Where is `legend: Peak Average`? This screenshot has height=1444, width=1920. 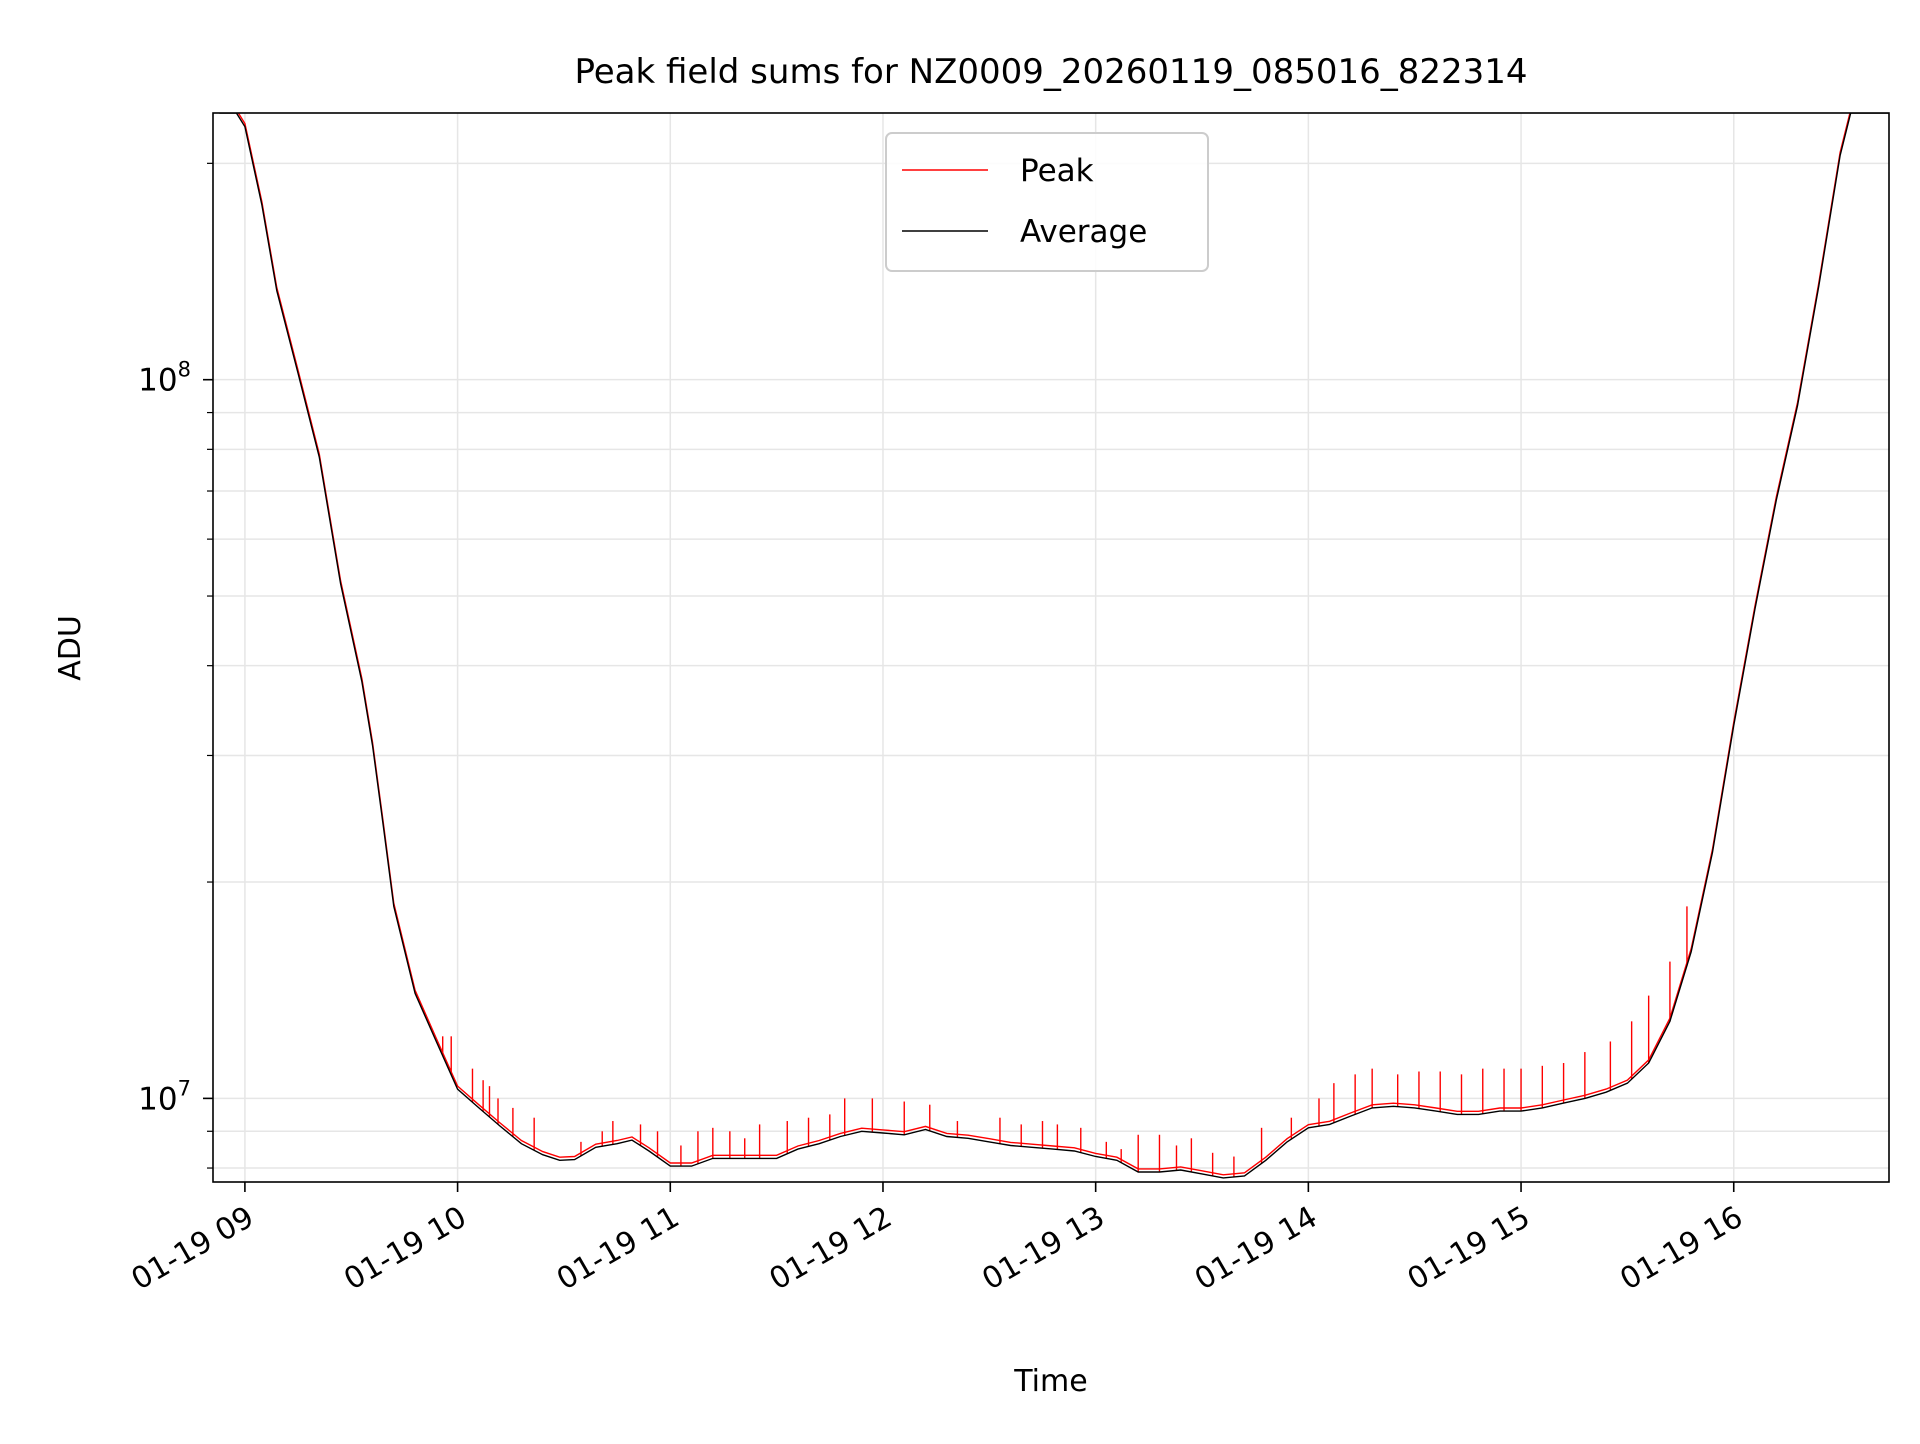 legend: Peak Average is located at coordinates (1047, 202).